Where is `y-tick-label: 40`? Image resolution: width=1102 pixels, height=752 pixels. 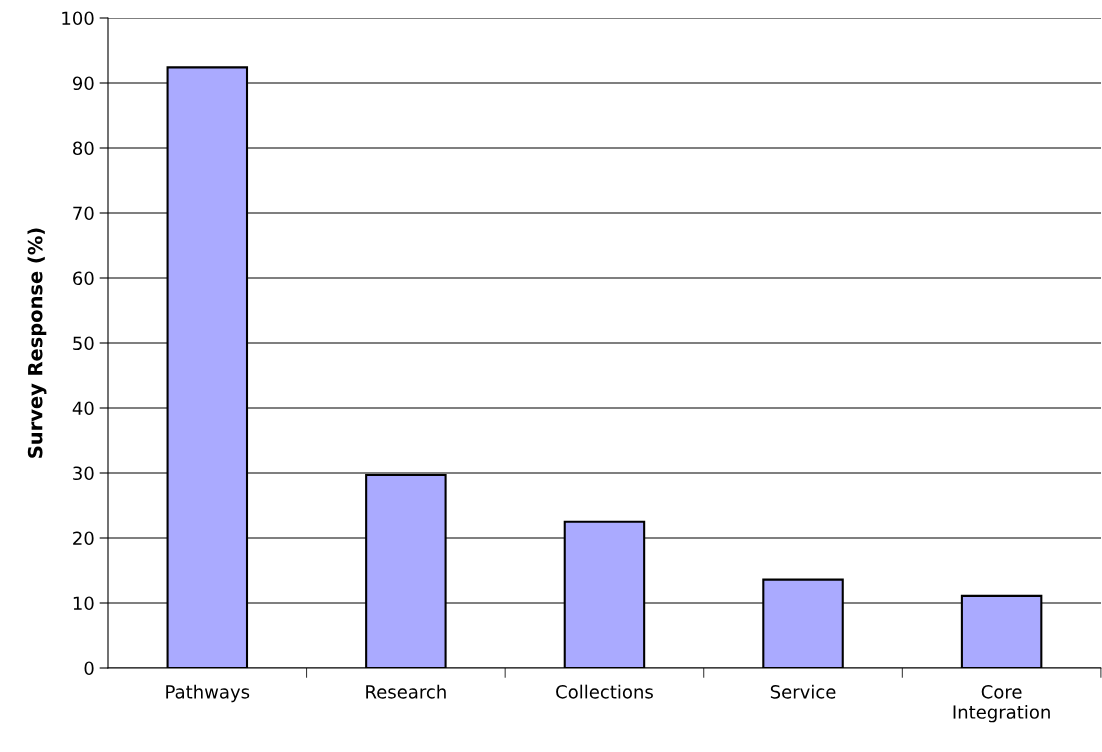 y-tick-label: 40 is located at coordinates (83, 408).